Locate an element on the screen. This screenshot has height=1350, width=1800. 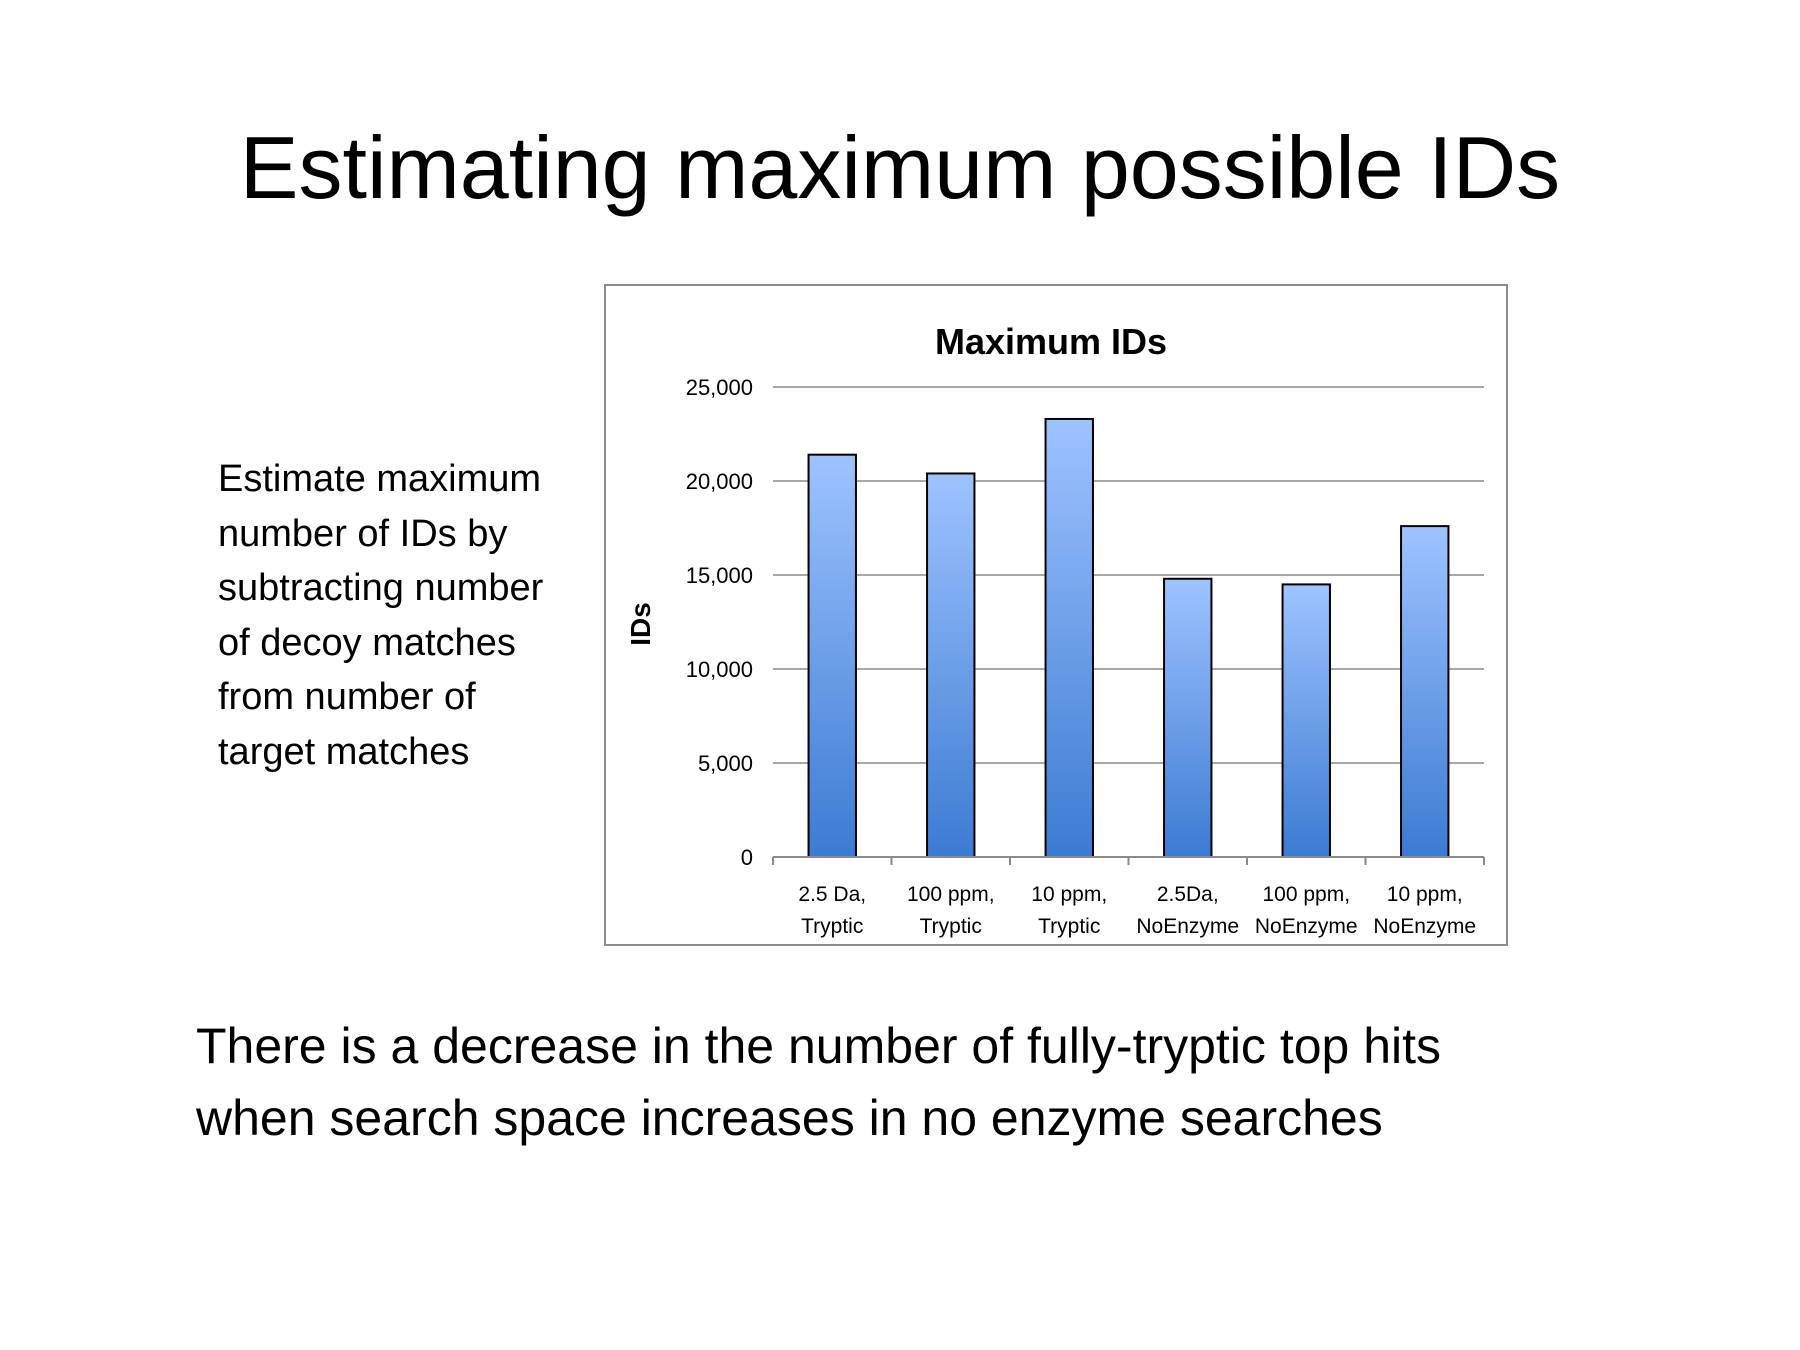
y-tick-labels: 0 5,000 10,000 15,000 20,000 25,000 is located at coordinates (719, 622).